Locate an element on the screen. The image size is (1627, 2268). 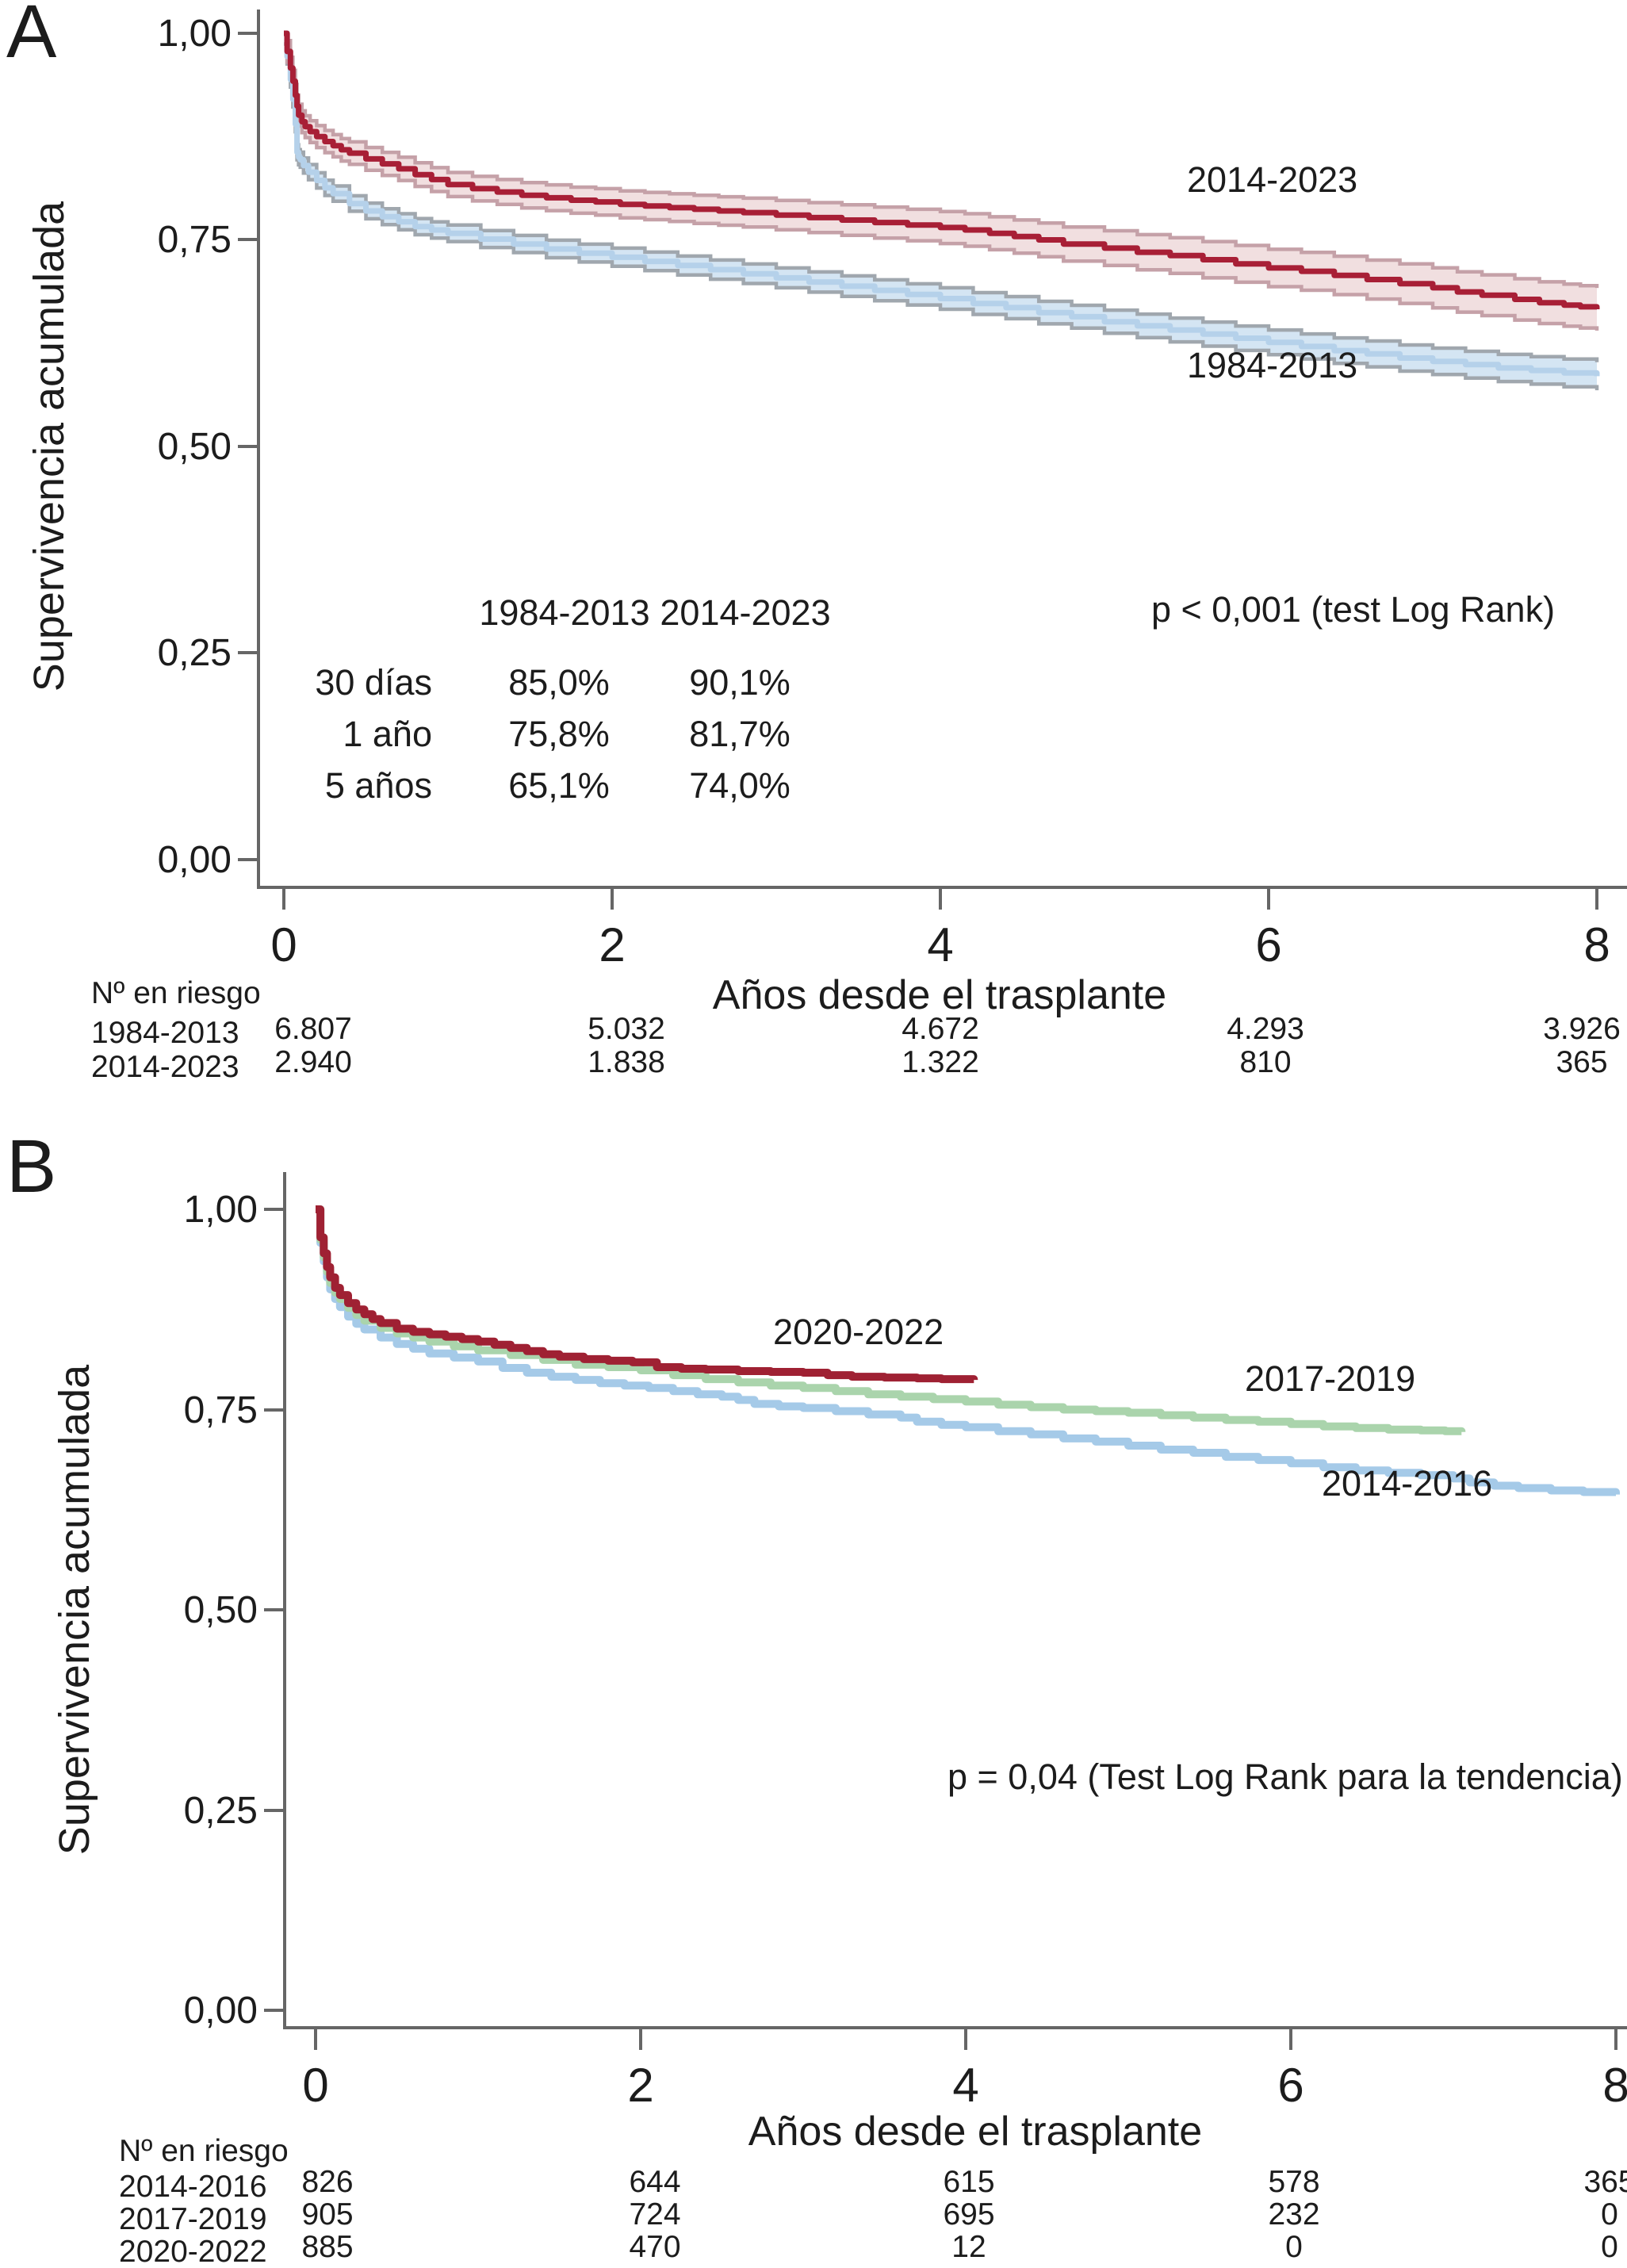
risk-value: 2.940 is located at coordinates (313, 1062).